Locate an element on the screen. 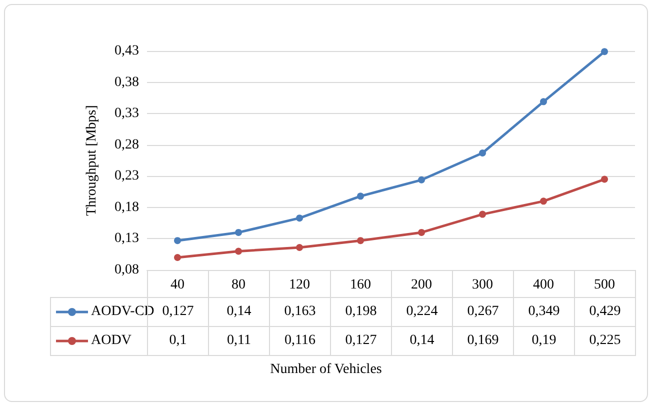  legend-label: AODV is located at coordinates (111, 341).